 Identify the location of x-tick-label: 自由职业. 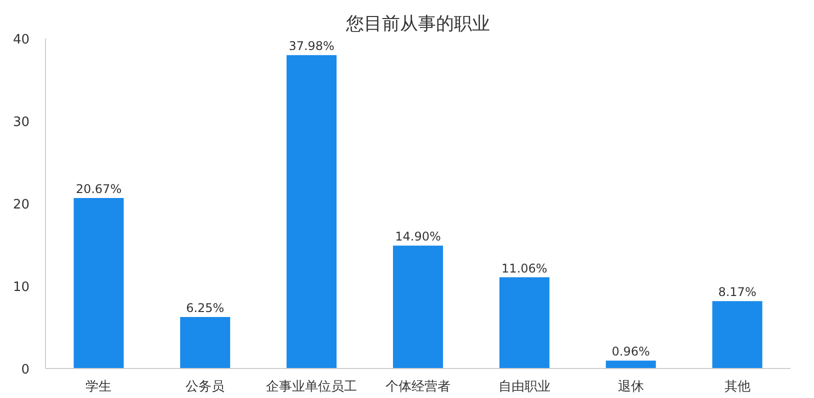
(524, 387).